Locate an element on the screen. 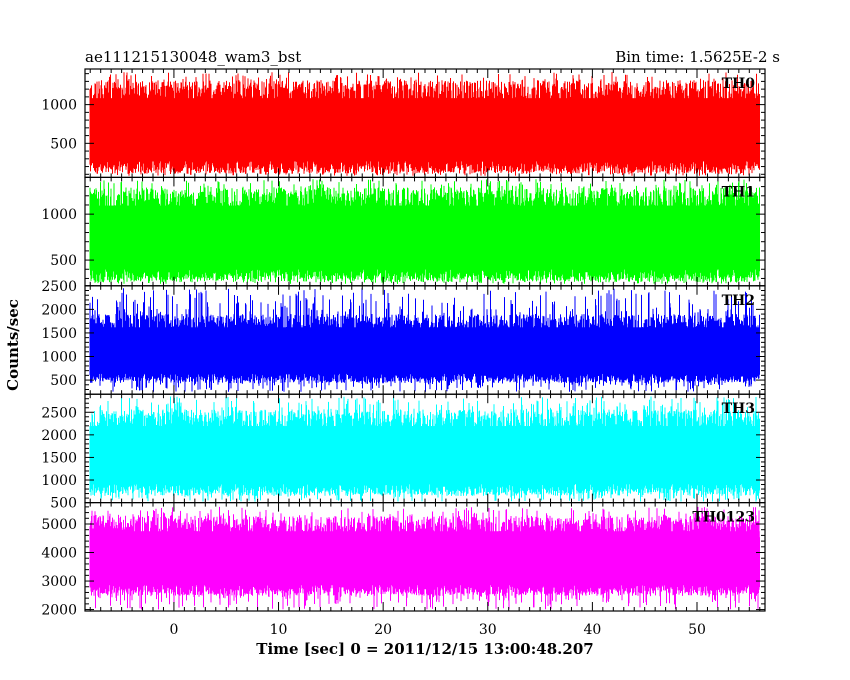  panel-th0: 500 1000 TH0 is located at coordinates (403, 123).